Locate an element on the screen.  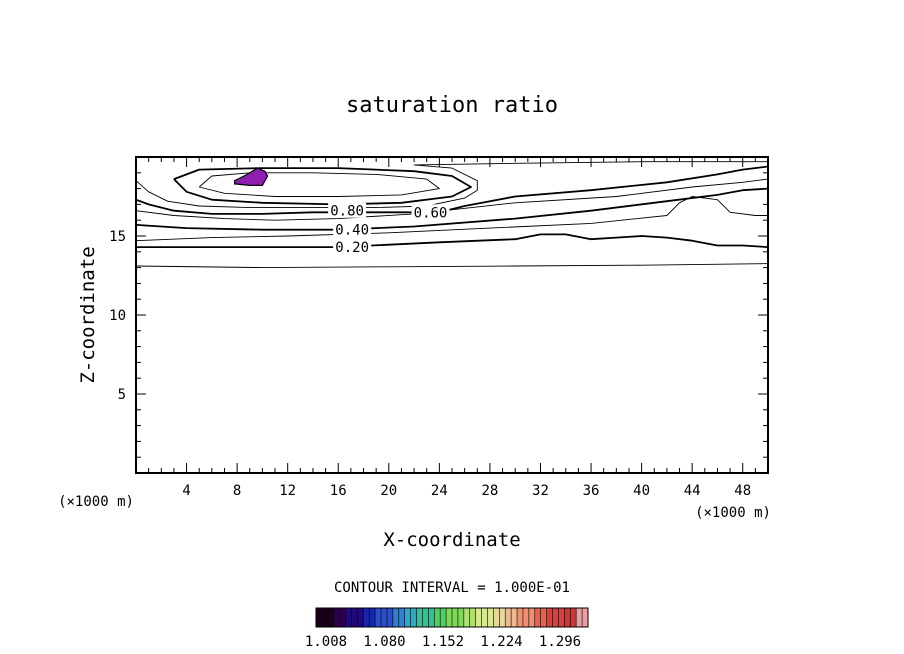
filled-max-region is located at coordinates (251, 176).